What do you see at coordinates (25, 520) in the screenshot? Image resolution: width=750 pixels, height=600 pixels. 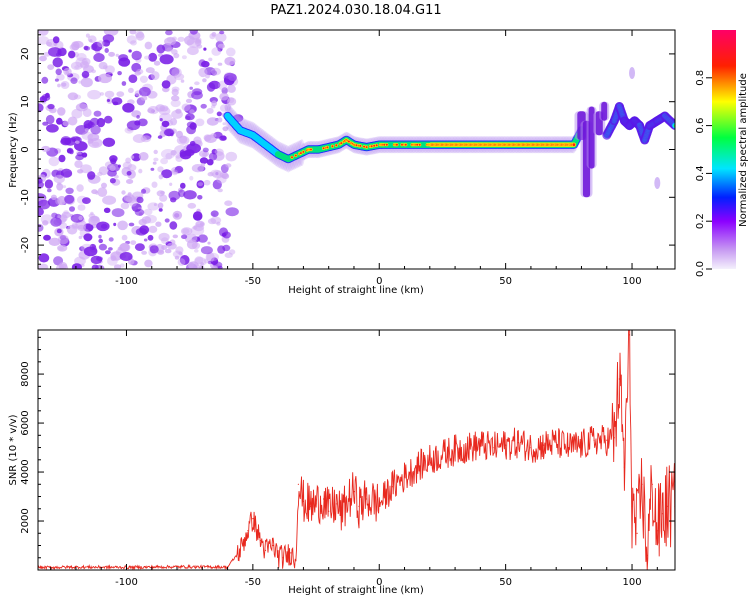 I see `snr-y-tick-label: 2000` at bounding box center [25, 520].